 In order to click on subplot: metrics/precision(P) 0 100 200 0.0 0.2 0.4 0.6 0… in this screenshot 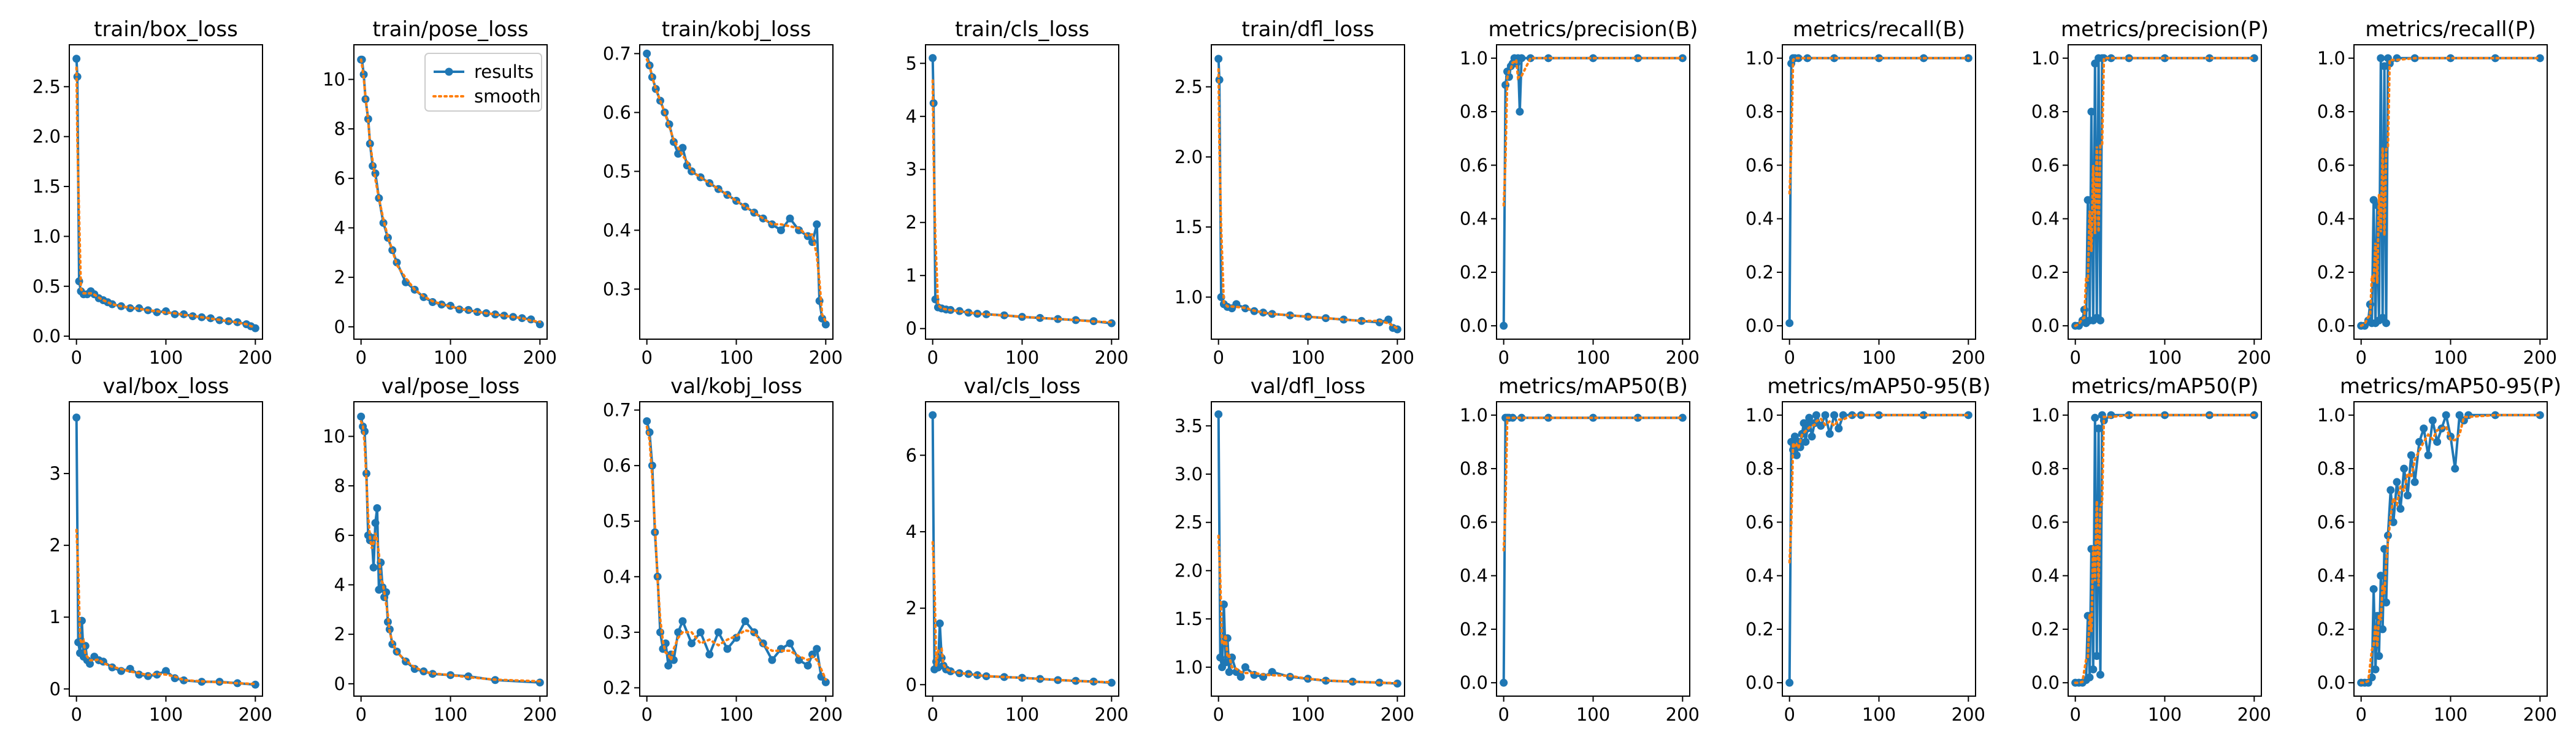, I will do `click(2151, 192)`.